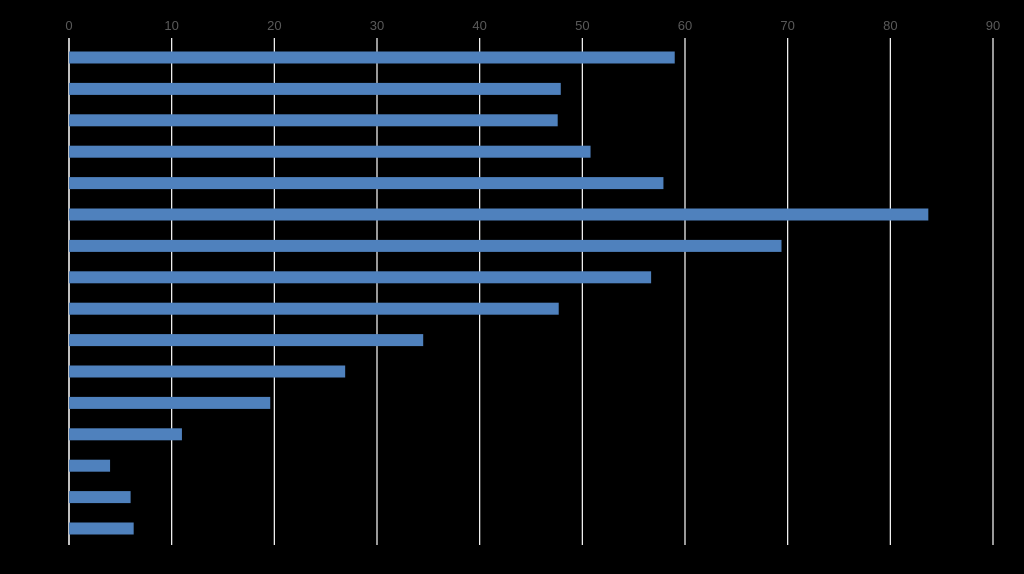 The height and width of the screenshot is (574, 1024). I want to click on x-tick-label: 70, so click(787, 25).